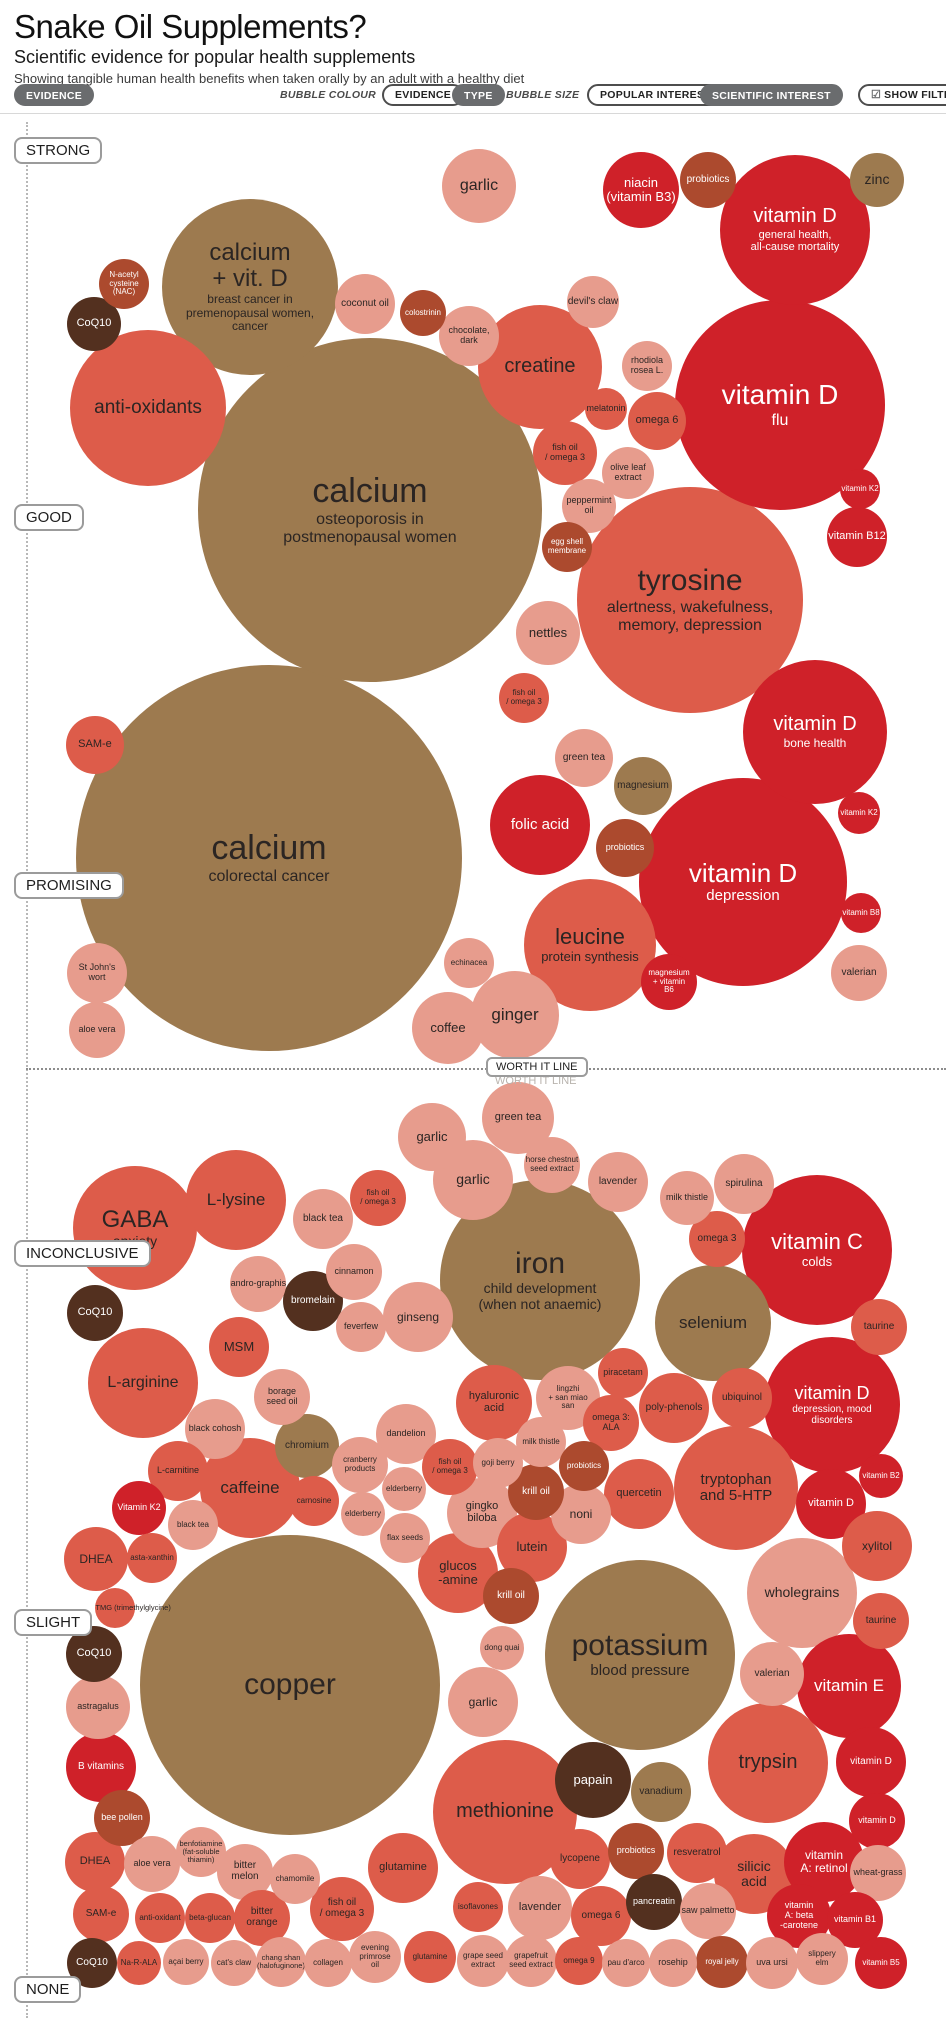  What do you see at coordinates (282, 1397) in the screenshot?
I see `bubble-borage-seed-oil: borage seed oil` at bounding box center [282, 1397].